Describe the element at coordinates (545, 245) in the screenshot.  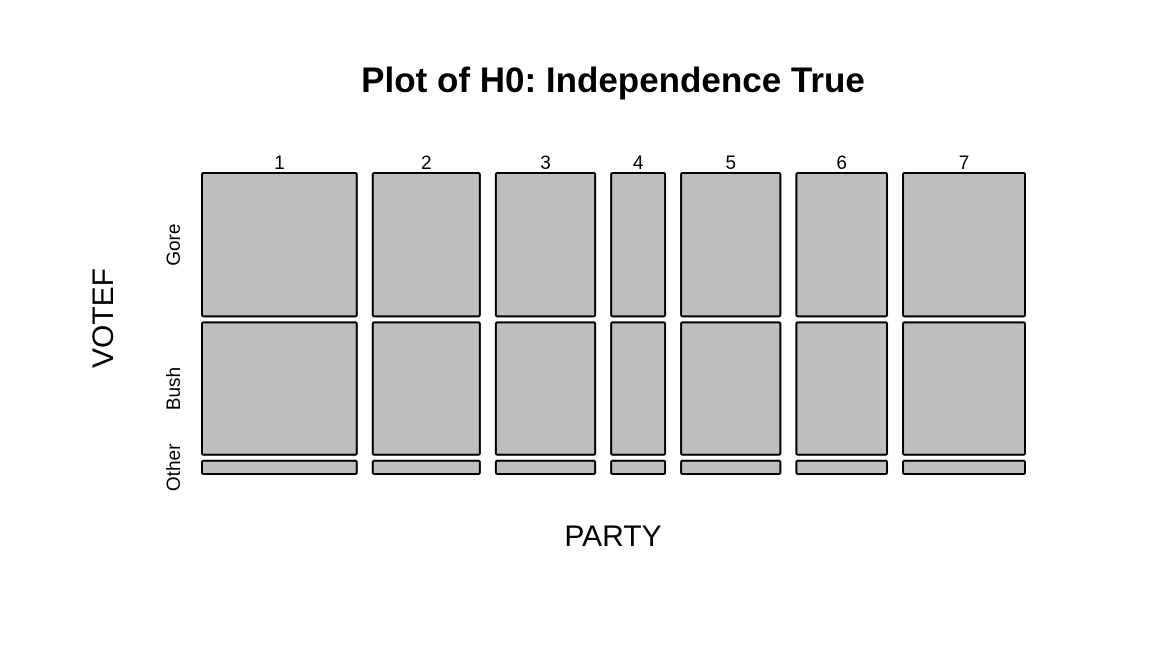
I see `tile-3-gore` at that location.